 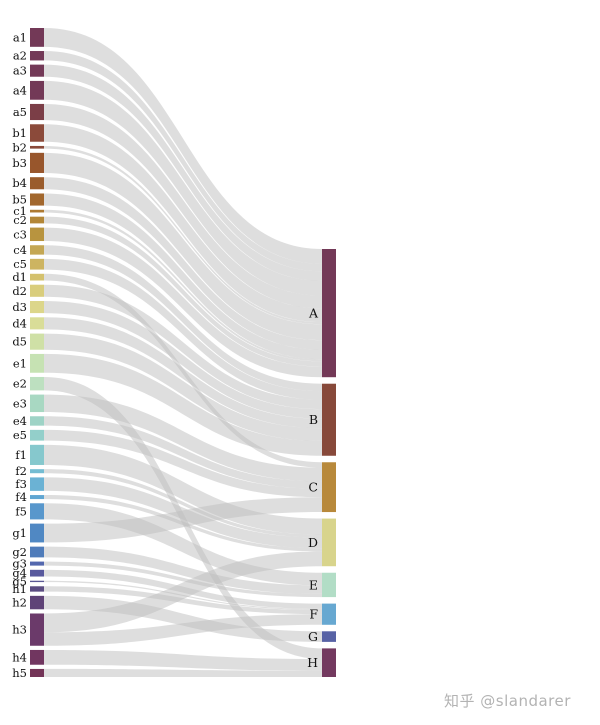 What do you see at coordinates (20, 421) in the screenshot?
I see `source-label-e4: e4` at bounding box center [20, 421].